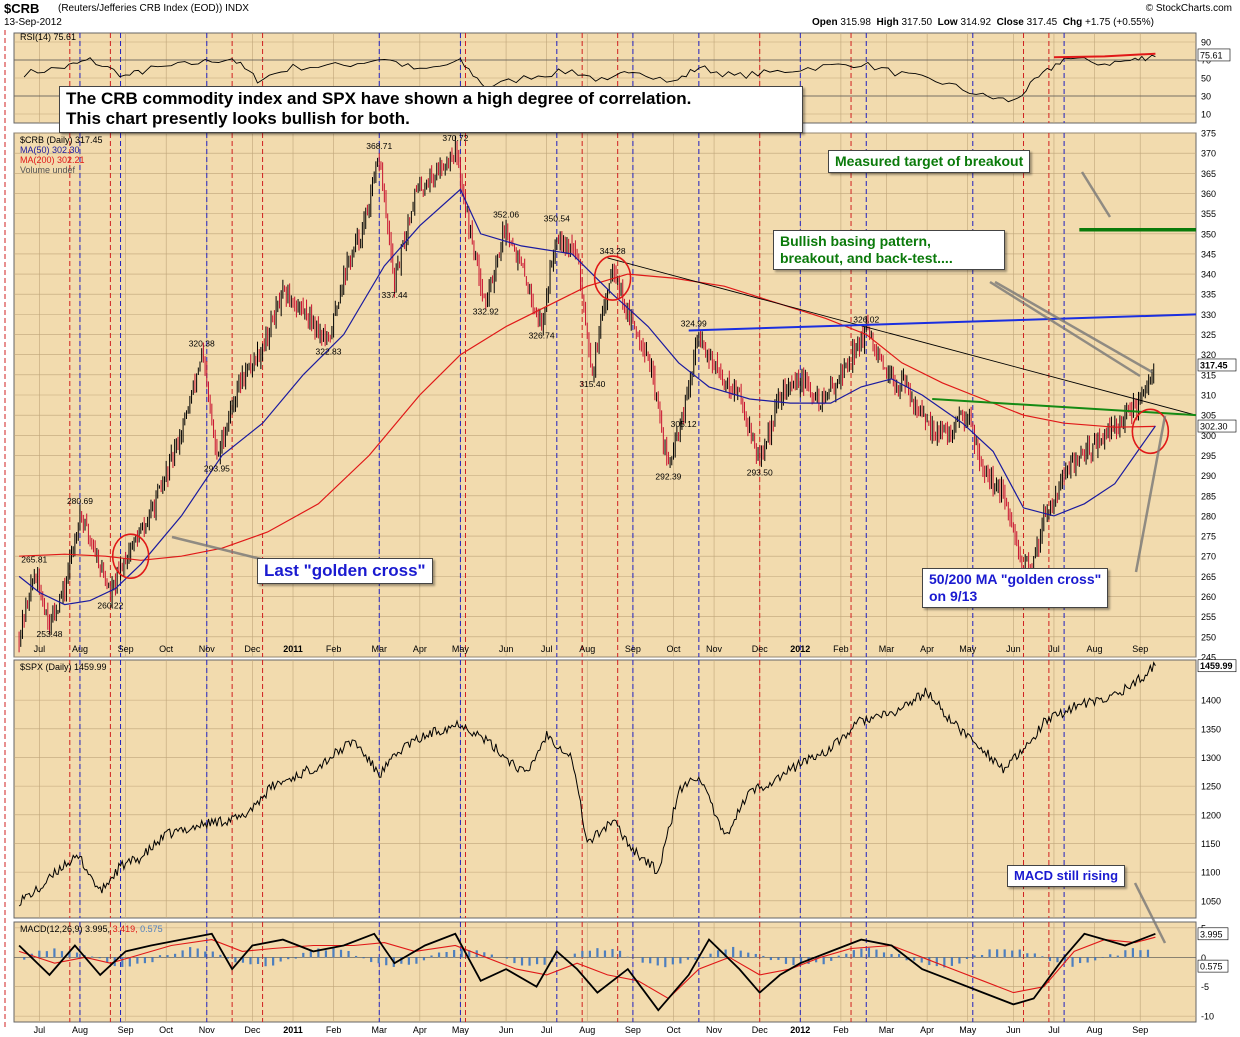  What do you see at coordinates (587, 968) in the screenshot?
I see `macd-signal-line` at bounding box center [587, 968].